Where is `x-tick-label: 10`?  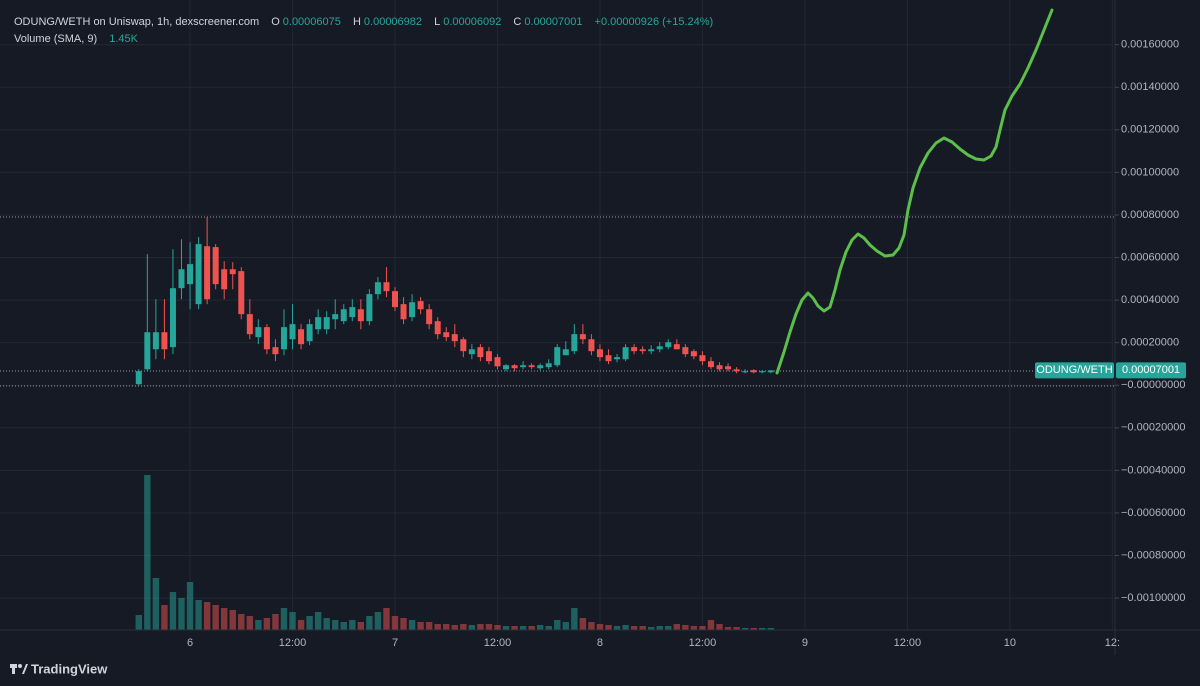 x-tick-label: 10 is located at coordinates (1010, 643).